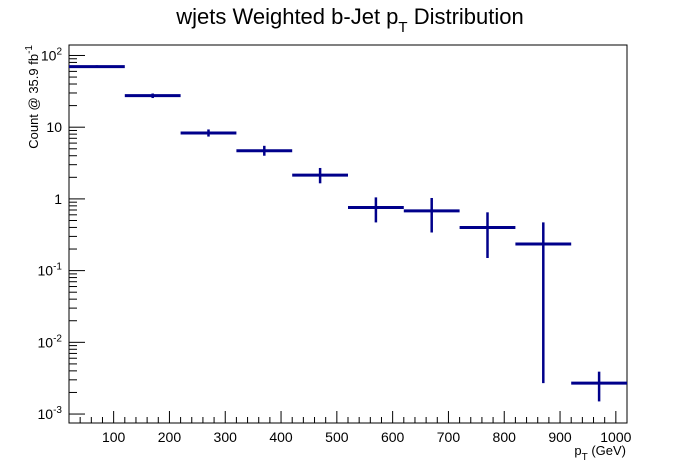 Image resolution: width=696 pixels, height=472 pixels. I want to click on x-tick-label: 600, so click(393, 437).